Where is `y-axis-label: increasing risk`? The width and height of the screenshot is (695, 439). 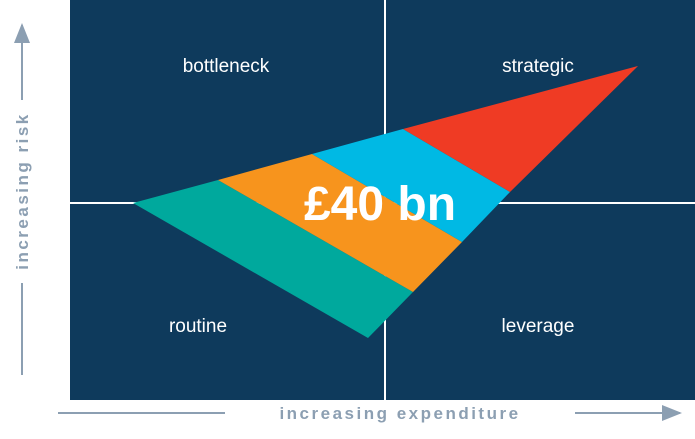
y-axis-label: increasing risk is located at coordinates (22, 191).